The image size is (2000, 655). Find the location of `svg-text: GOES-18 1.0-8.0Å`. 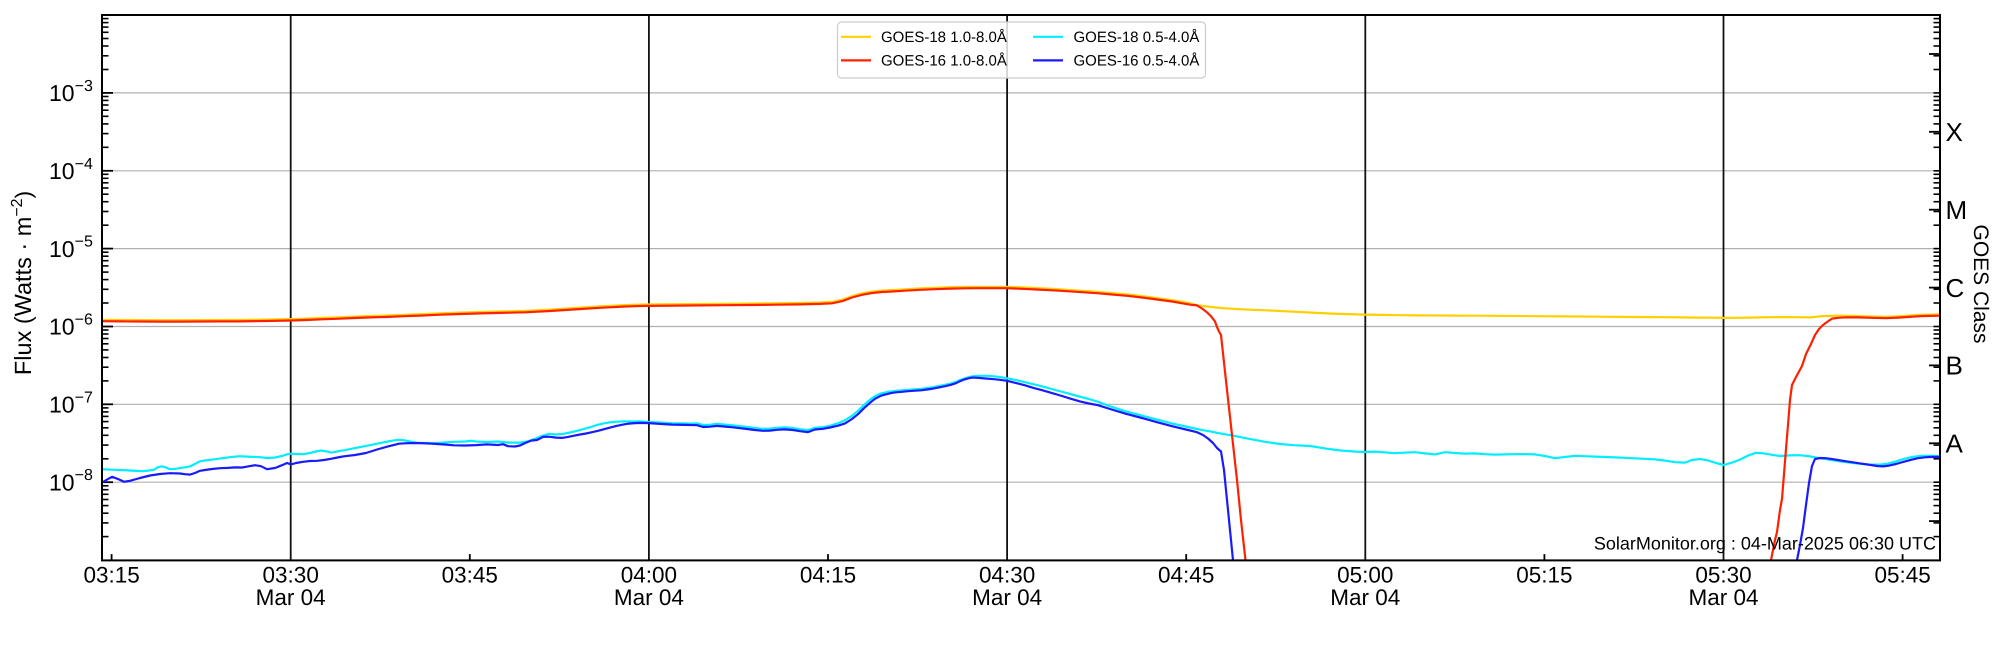

svg-text: GOES-18 1.0-8.0Å is located at coordinates (944, 37).